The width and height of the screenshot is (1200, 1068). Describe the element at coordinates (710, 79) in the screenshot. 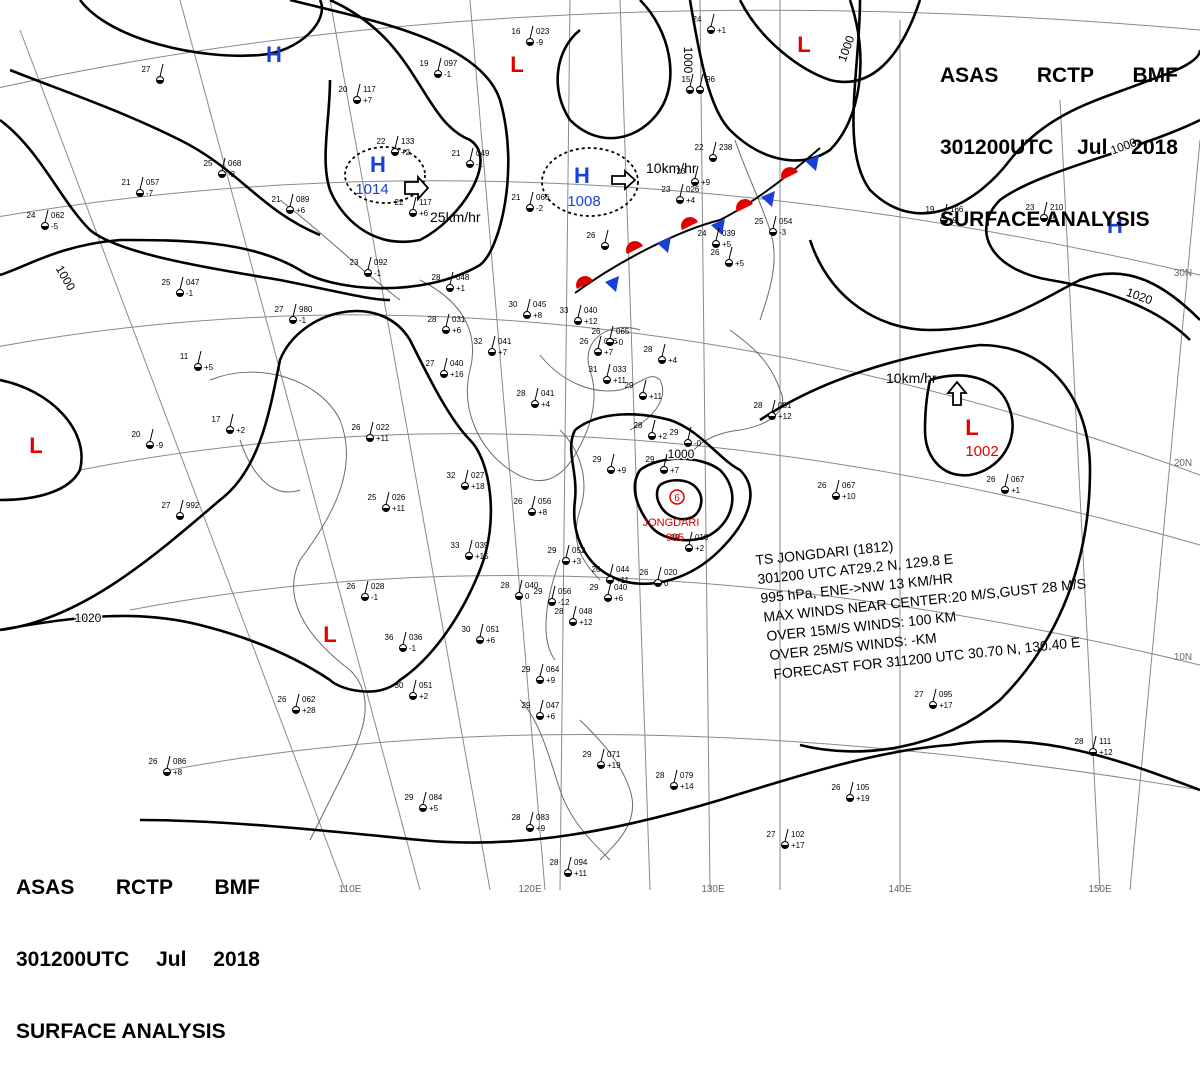

I see `station-pressure: 96` at that location.